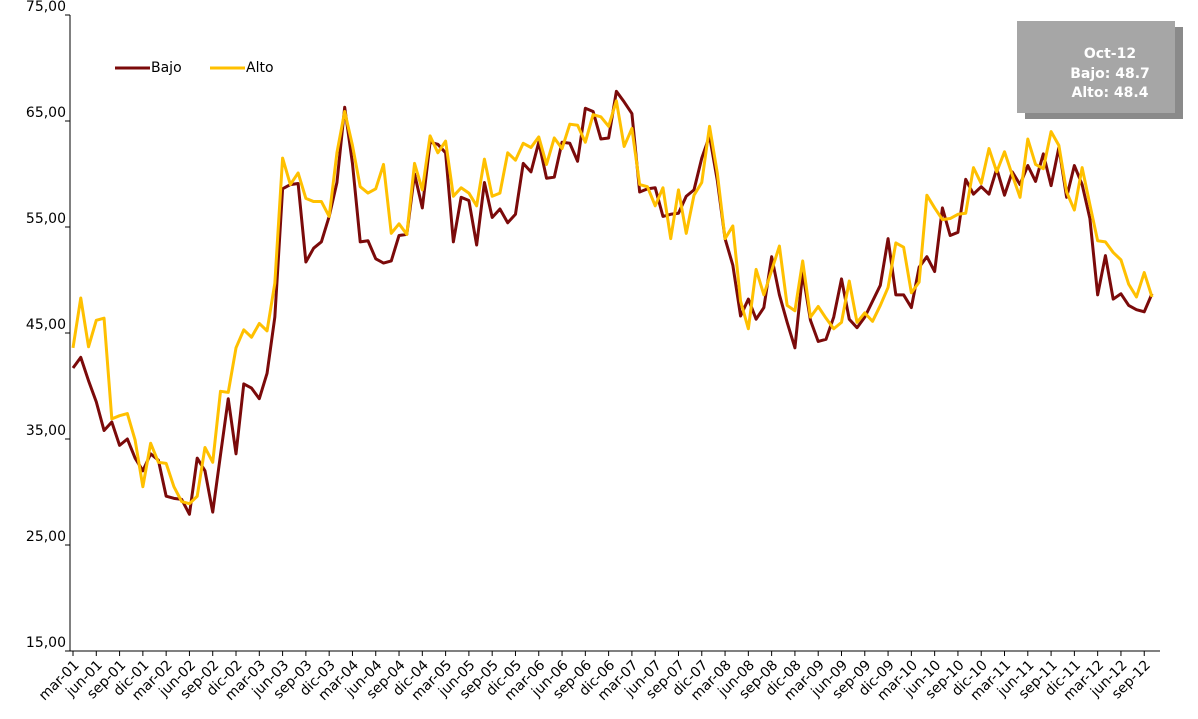  I want to click on annotation-line: Bajo: 48.7, so click(1110, 74).